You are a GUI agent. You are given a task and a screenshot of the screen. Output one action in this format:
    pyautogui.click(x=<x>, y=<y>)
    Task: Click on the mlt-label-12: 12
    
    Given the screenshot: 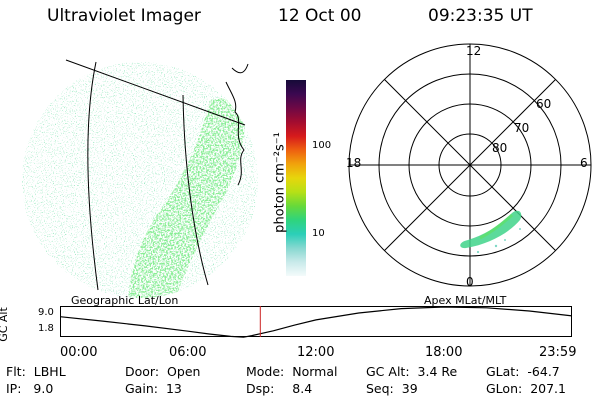 What is the action you would take?
    pyautogui.click(x=474, y=51)
    